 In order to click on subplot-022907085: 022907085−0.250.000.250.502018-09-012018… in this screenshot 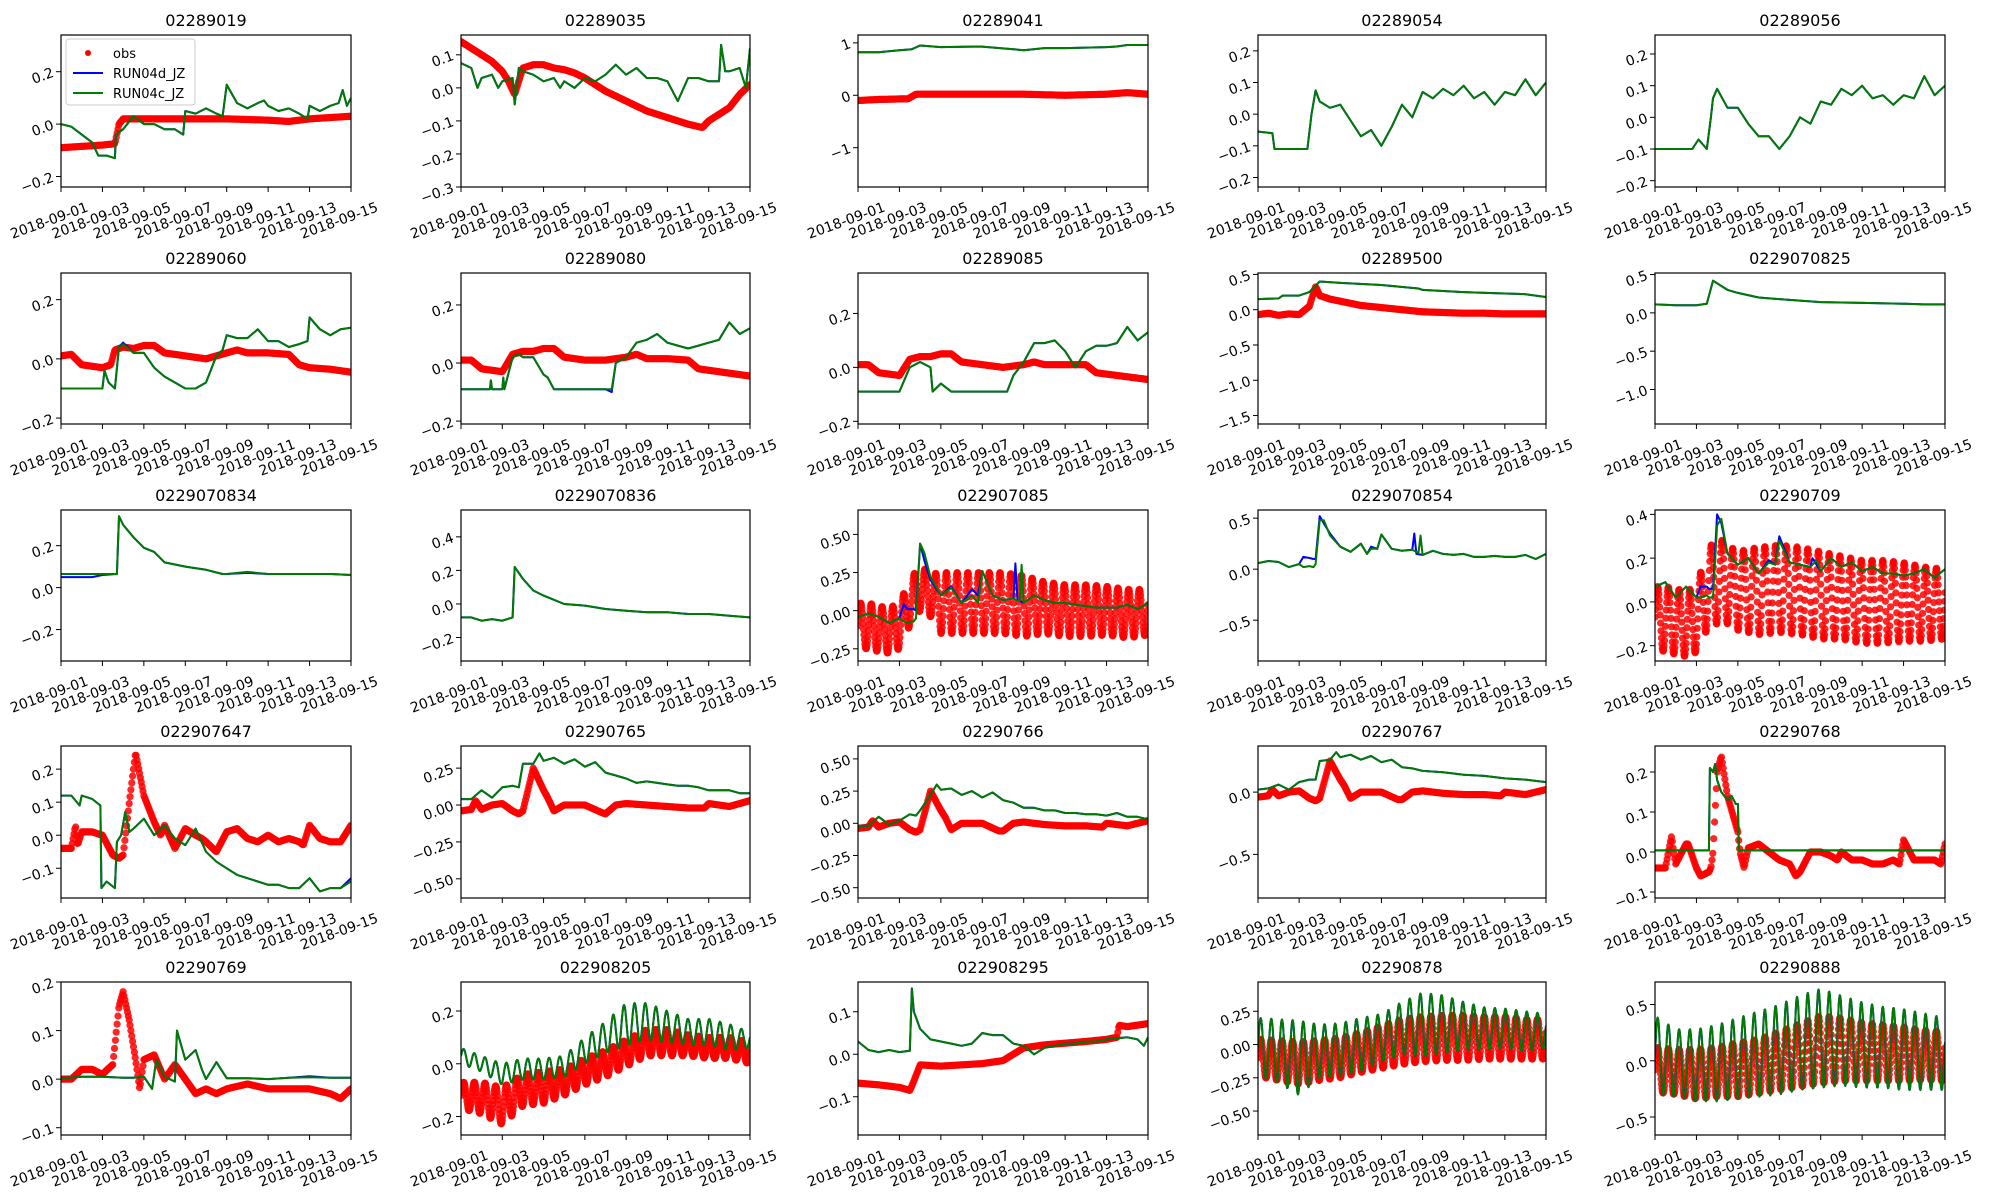, I will do `click(991, 601)`.